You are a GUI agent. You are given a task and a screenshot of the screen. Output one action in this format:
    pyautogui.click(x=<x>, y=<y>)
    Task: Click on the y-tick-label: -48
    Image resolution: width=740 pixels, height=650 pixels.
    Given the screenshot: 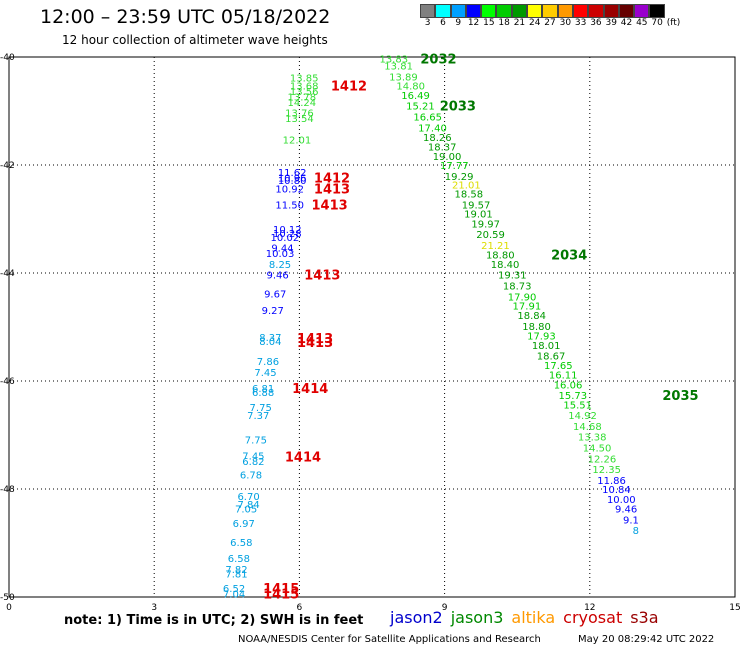 What is the action you would take?
    pyautogui.click(x=7, y=490)
    